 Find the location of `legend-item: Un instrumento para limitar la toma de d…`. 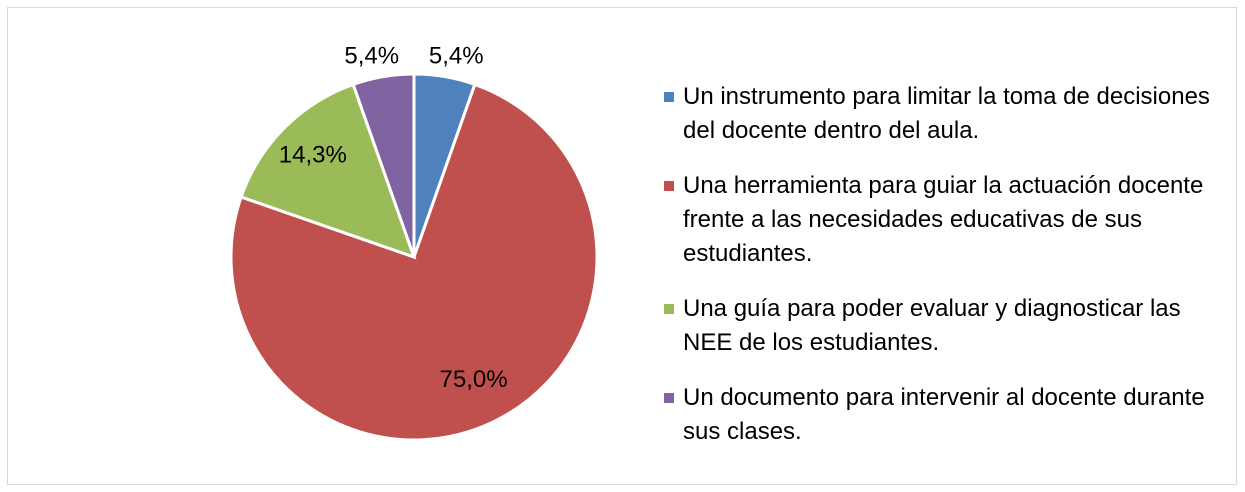

legend-item: Un instrumento para limitar la toma de d… is located at coordinates (947, 114).